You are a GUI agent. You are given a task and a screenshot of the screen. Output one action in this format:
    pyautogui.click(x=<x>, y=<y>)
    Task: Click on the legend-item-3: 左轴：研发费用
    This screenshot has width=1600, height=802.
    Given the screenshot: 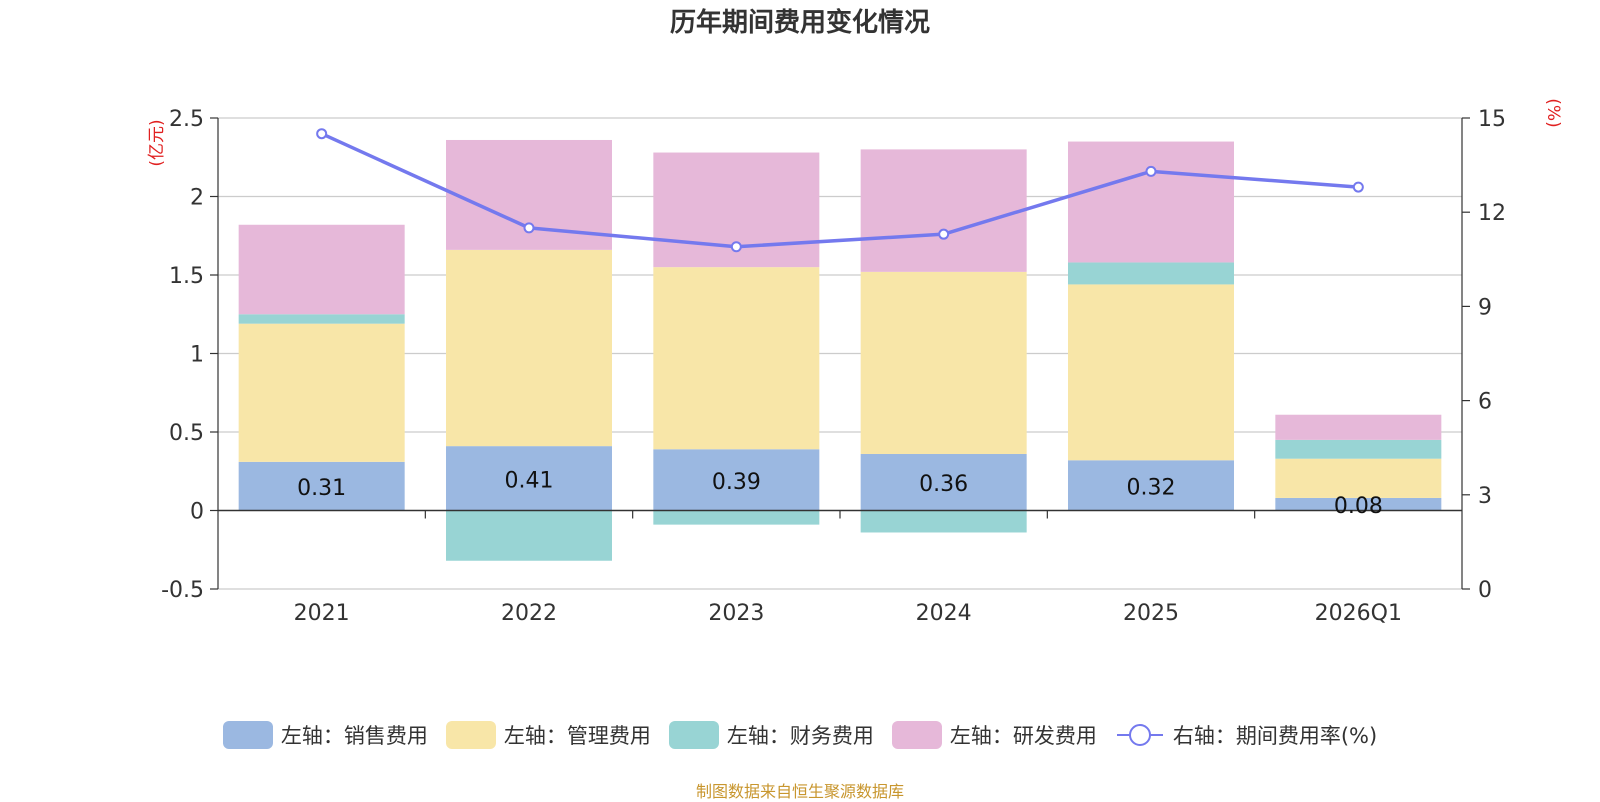 What is the action you would take?
    pyautogui.click(x=994, y=735)
    